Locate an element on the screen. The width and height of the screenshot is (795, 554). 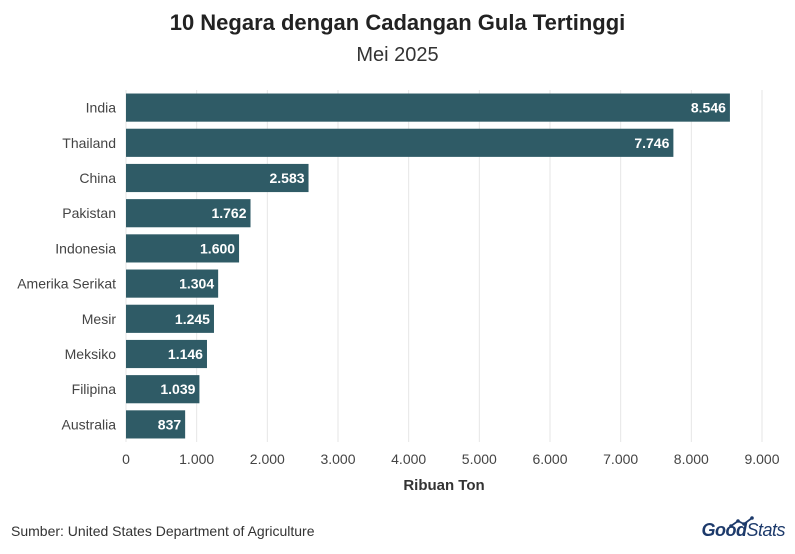
value-label: 1.762 is located at coordinates (228, 213).